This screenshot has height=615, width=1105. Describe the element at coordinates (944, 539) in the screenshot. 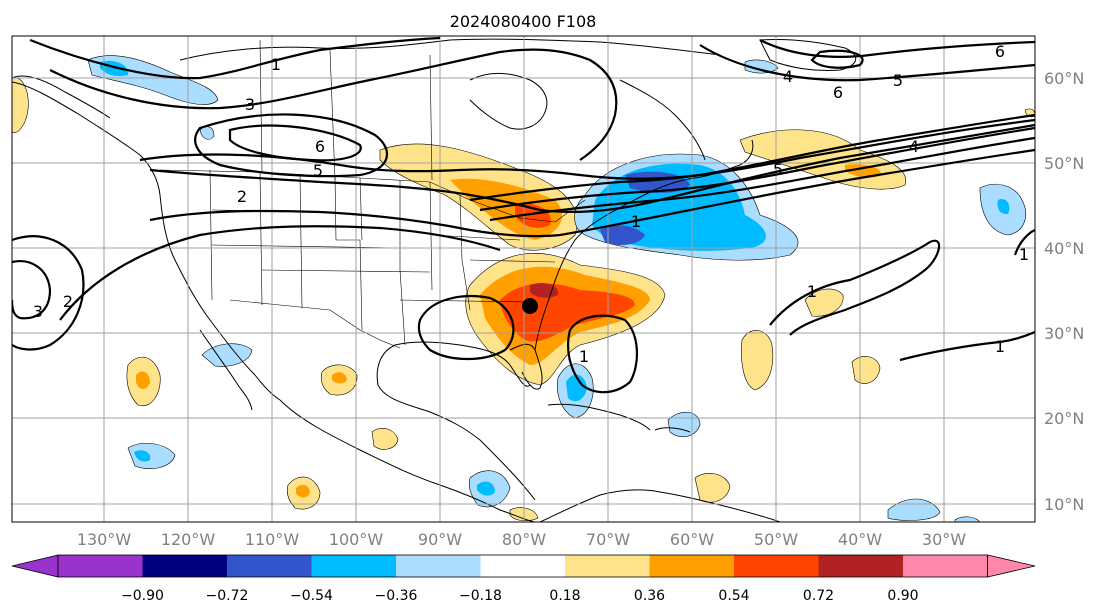

I see `lon-label: 30°W` at that location.